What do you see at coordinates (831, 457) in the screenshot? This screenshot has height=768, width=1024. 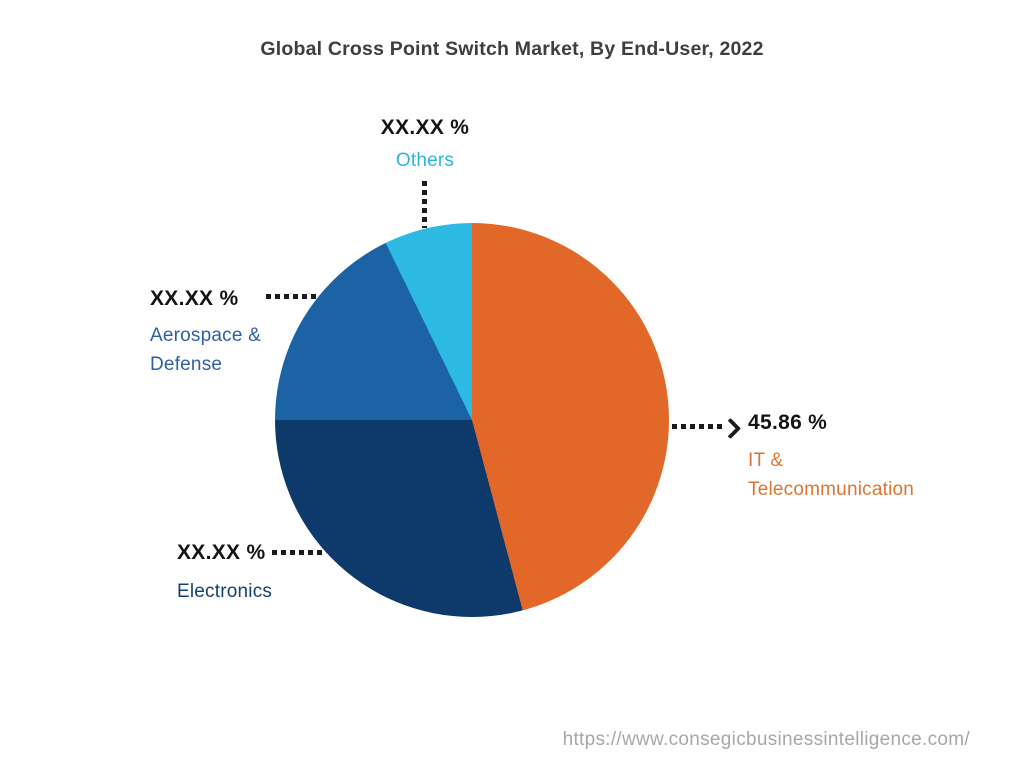 I see `label-it-telecommunication: 45.86 % IT & Telecommunication` at bounding box center [831, 457].